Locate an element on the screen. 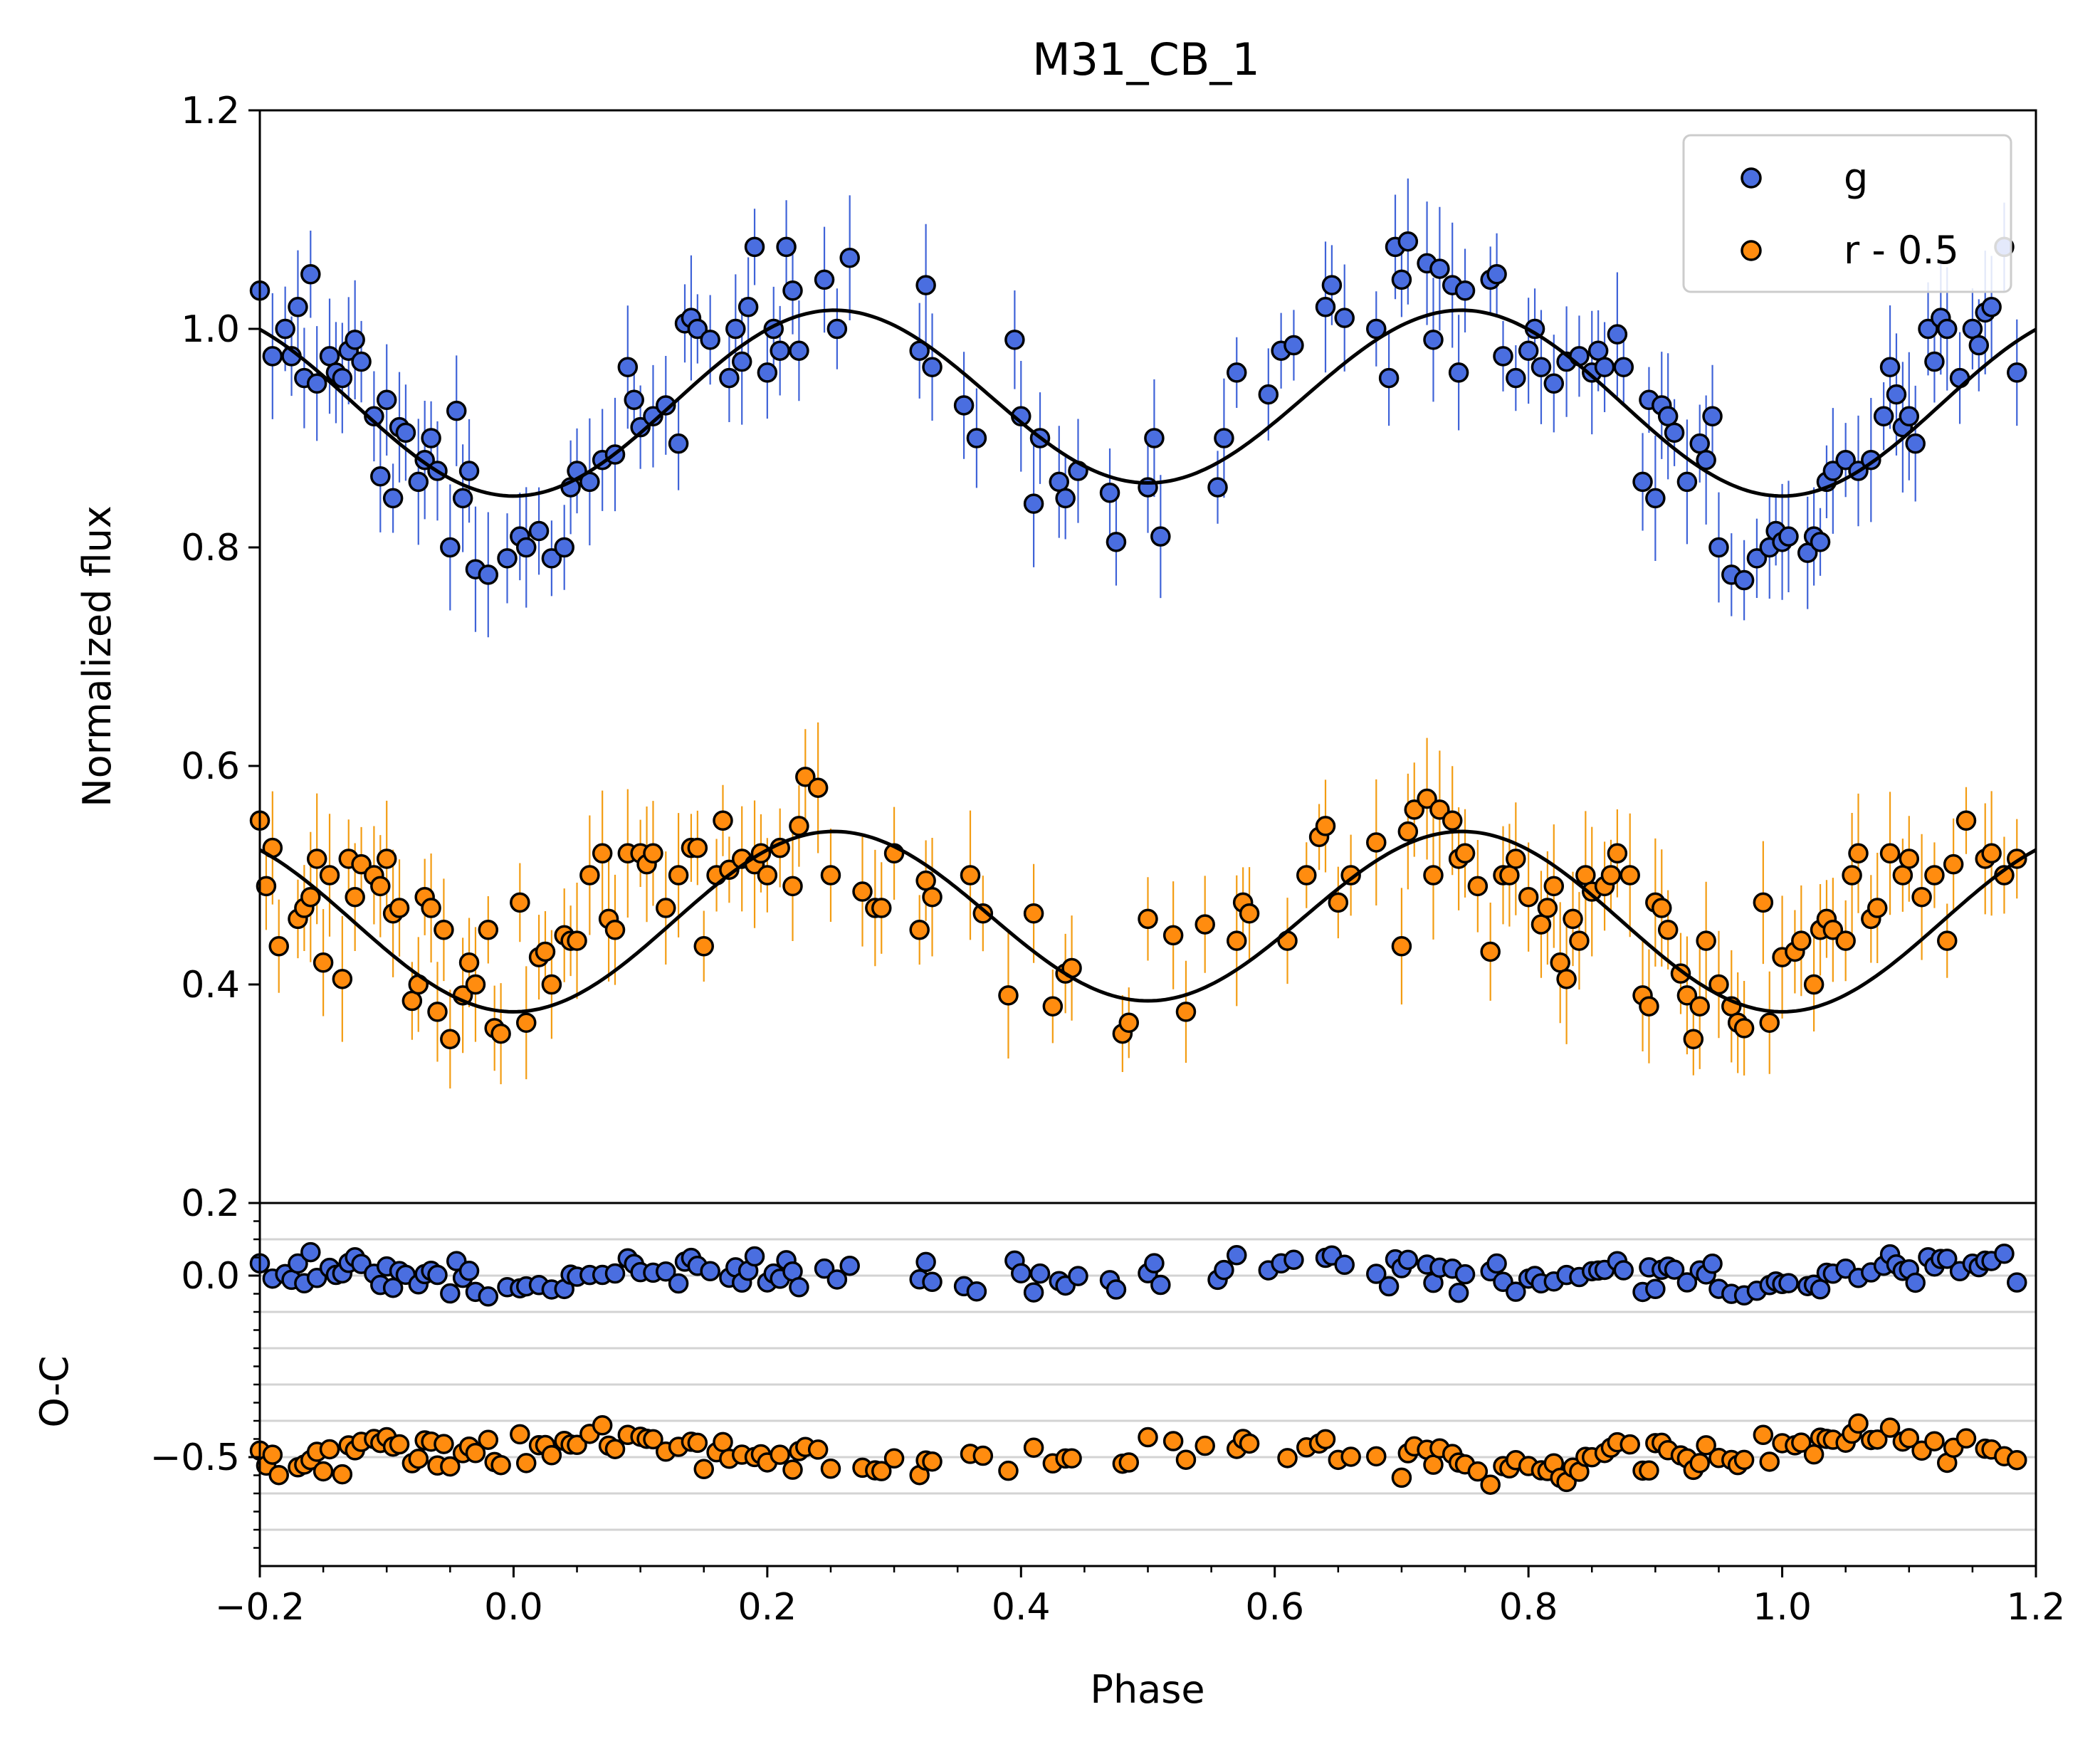 The height and width of the screenshot is (1744, 2100). flux-y-axis-label: Normalized flux is located at coordinates (97, 656).